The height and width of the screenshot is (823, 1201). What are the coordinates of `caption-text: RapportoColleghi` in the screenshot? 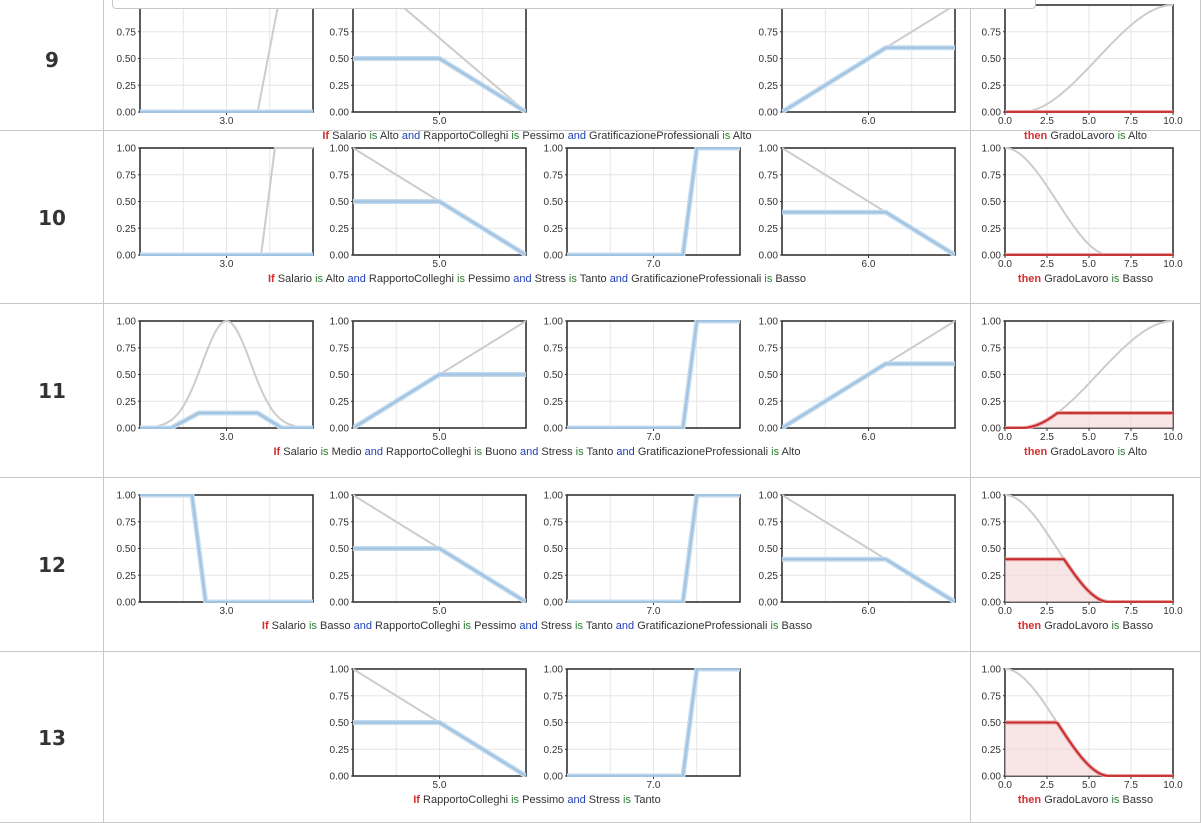 It's located at (417, 626).